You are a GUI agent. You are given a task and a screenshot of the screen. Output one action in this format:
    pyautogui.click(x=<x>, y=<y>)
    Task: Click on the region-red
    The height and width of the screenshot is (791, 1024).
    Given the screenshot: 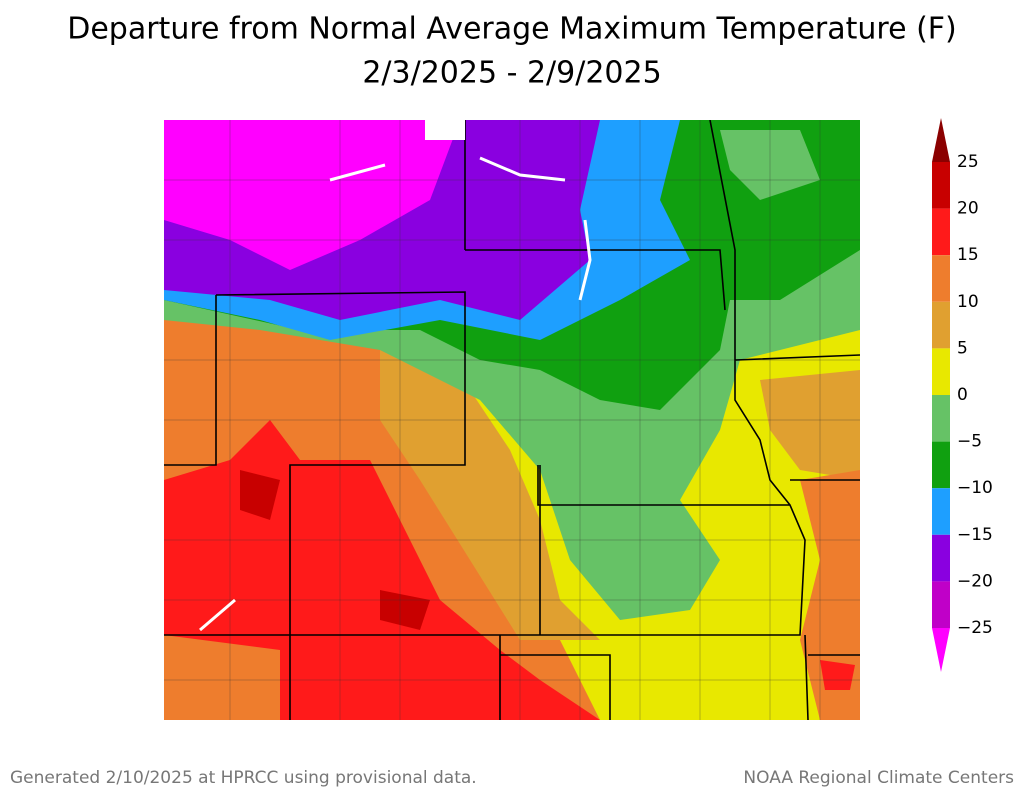 What is the action you would take?
    pyautogui.click(x=837, y=675)
    